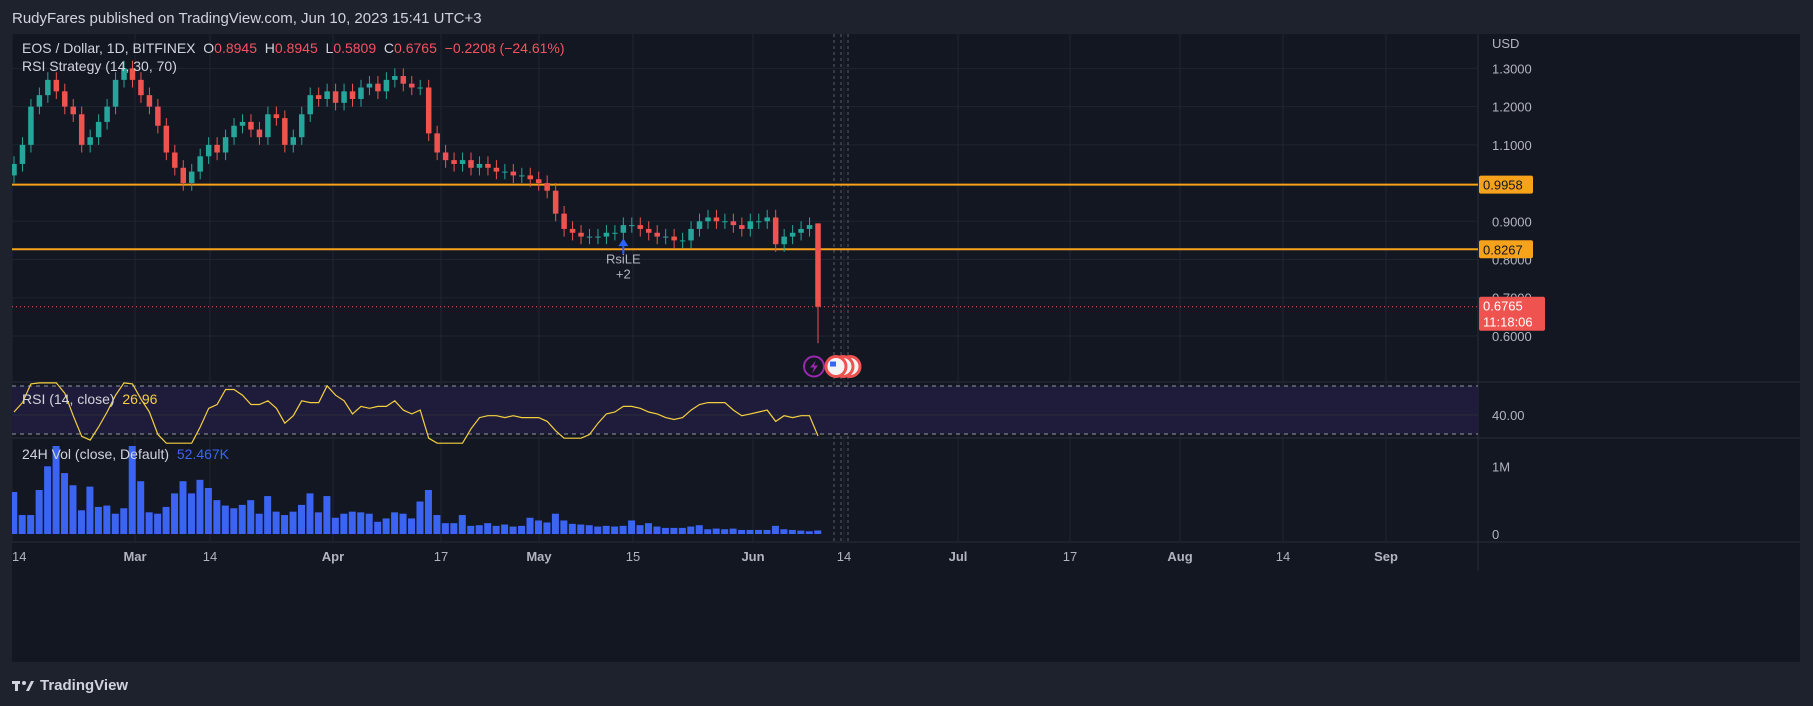  What do you see at coordinates (1179, 556) in the screenshot?
I see `x-tick-label: Aug` at bounding box center [1179, 556].